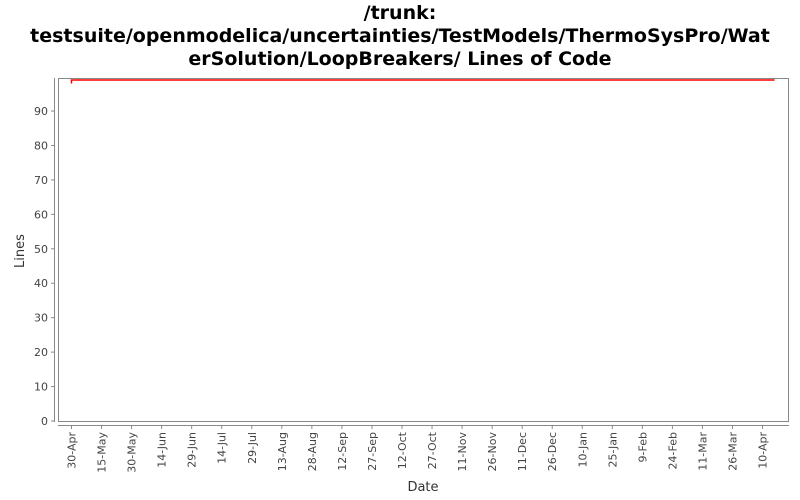 Image resolution: width=800 pixels, height=500 pixels. What do you see at coordinates (312, 451) in the screenshot?
I see `x-tick-label: 28-Aug` at bounding box center [312, 451].